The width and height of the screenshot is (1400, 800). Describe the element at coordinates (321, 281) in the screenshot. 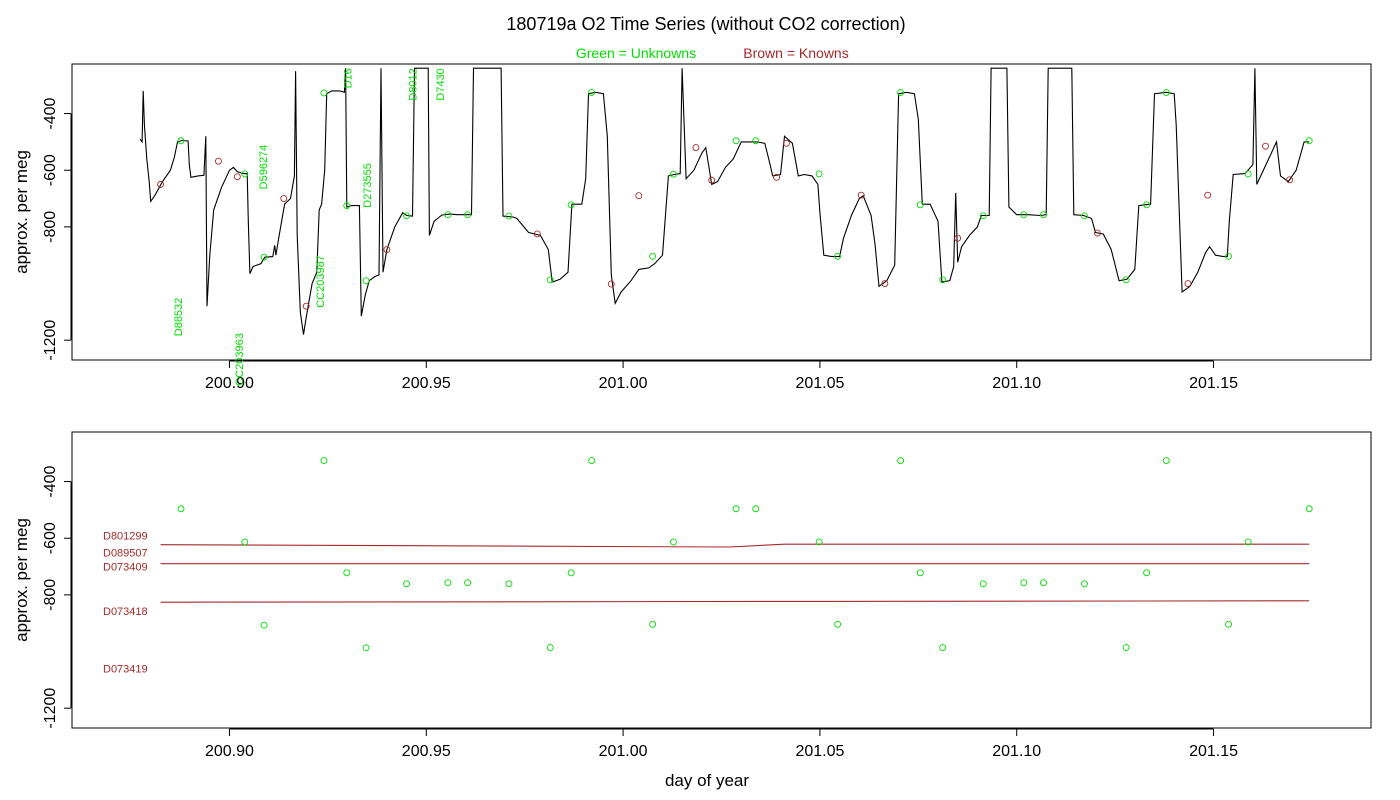

I see `sample-annotation: CC203987` at that location.